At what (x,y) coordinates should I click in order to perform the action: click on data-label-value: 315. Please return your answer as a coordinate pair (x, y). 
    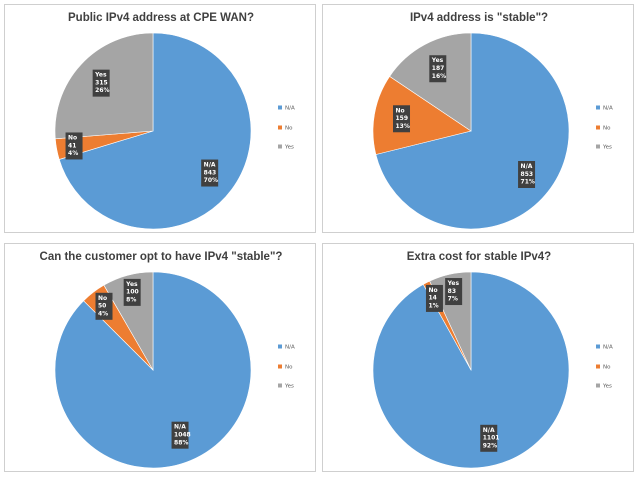
    Looking at the image, I should click on (101, 82).